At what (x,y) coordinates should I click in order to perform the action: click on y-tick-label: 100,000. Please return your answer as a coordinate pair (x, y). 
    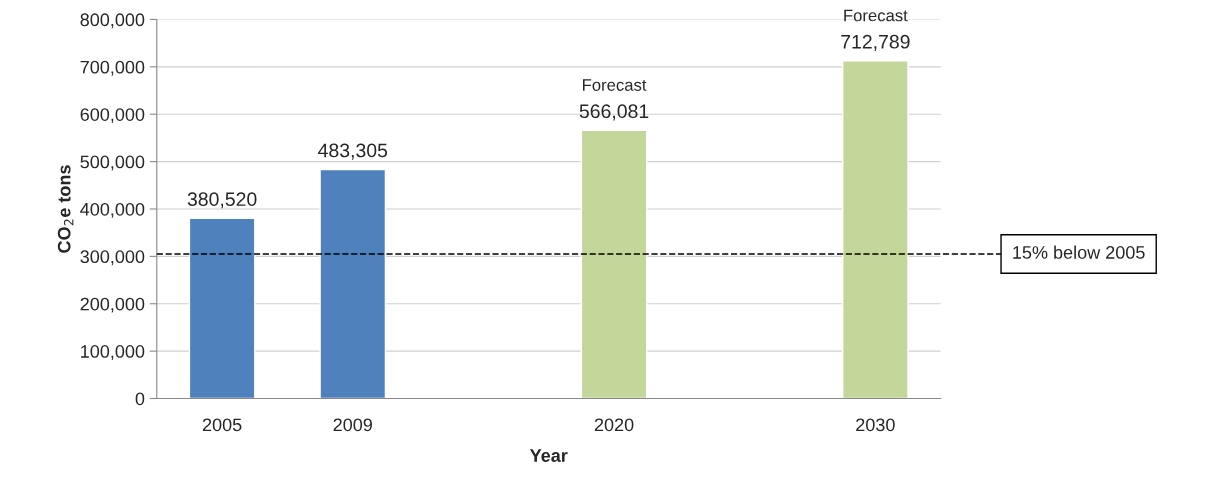
    Looking at the image, I should click on (113, 352).